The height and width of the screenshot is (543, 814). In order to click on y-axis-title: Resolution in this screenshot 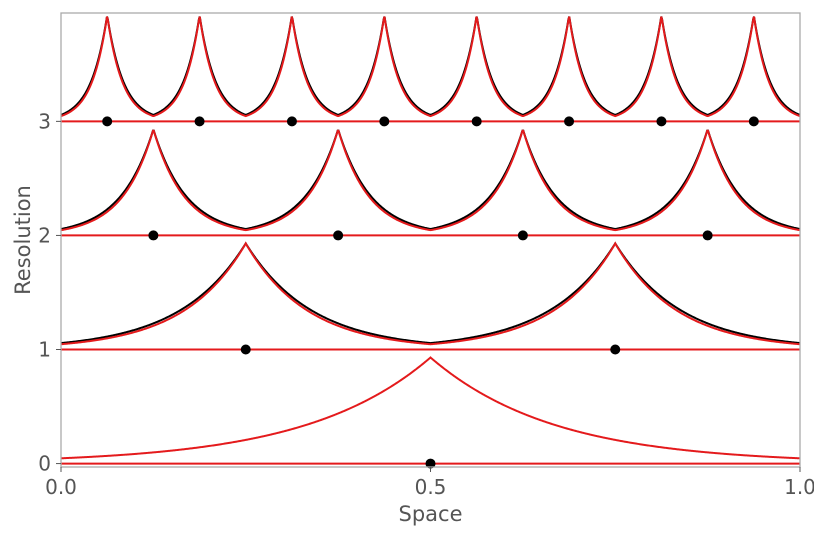, I will do `click(23, 240)`.